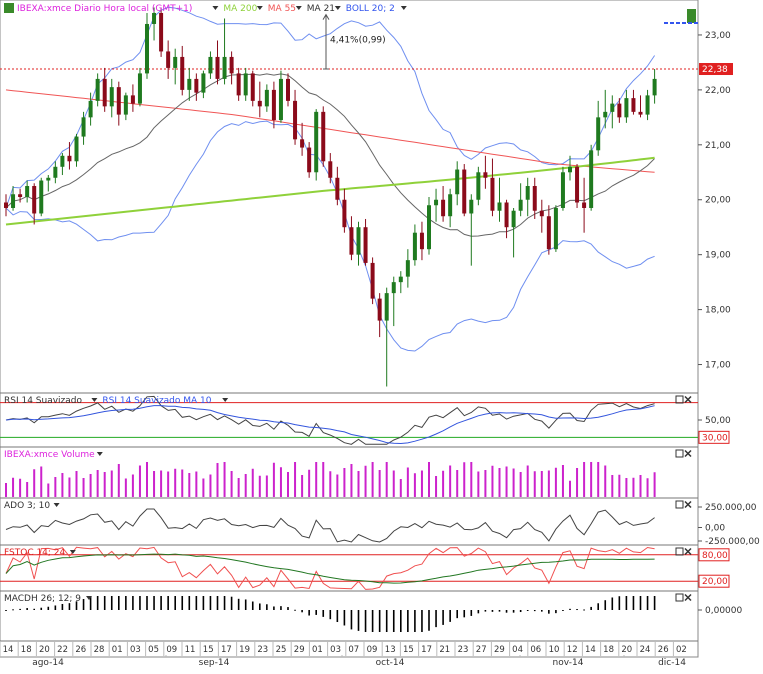 This screenshot has height=674, width=763. I want to click on y-tick-label: 18,00, so click(718, 311).